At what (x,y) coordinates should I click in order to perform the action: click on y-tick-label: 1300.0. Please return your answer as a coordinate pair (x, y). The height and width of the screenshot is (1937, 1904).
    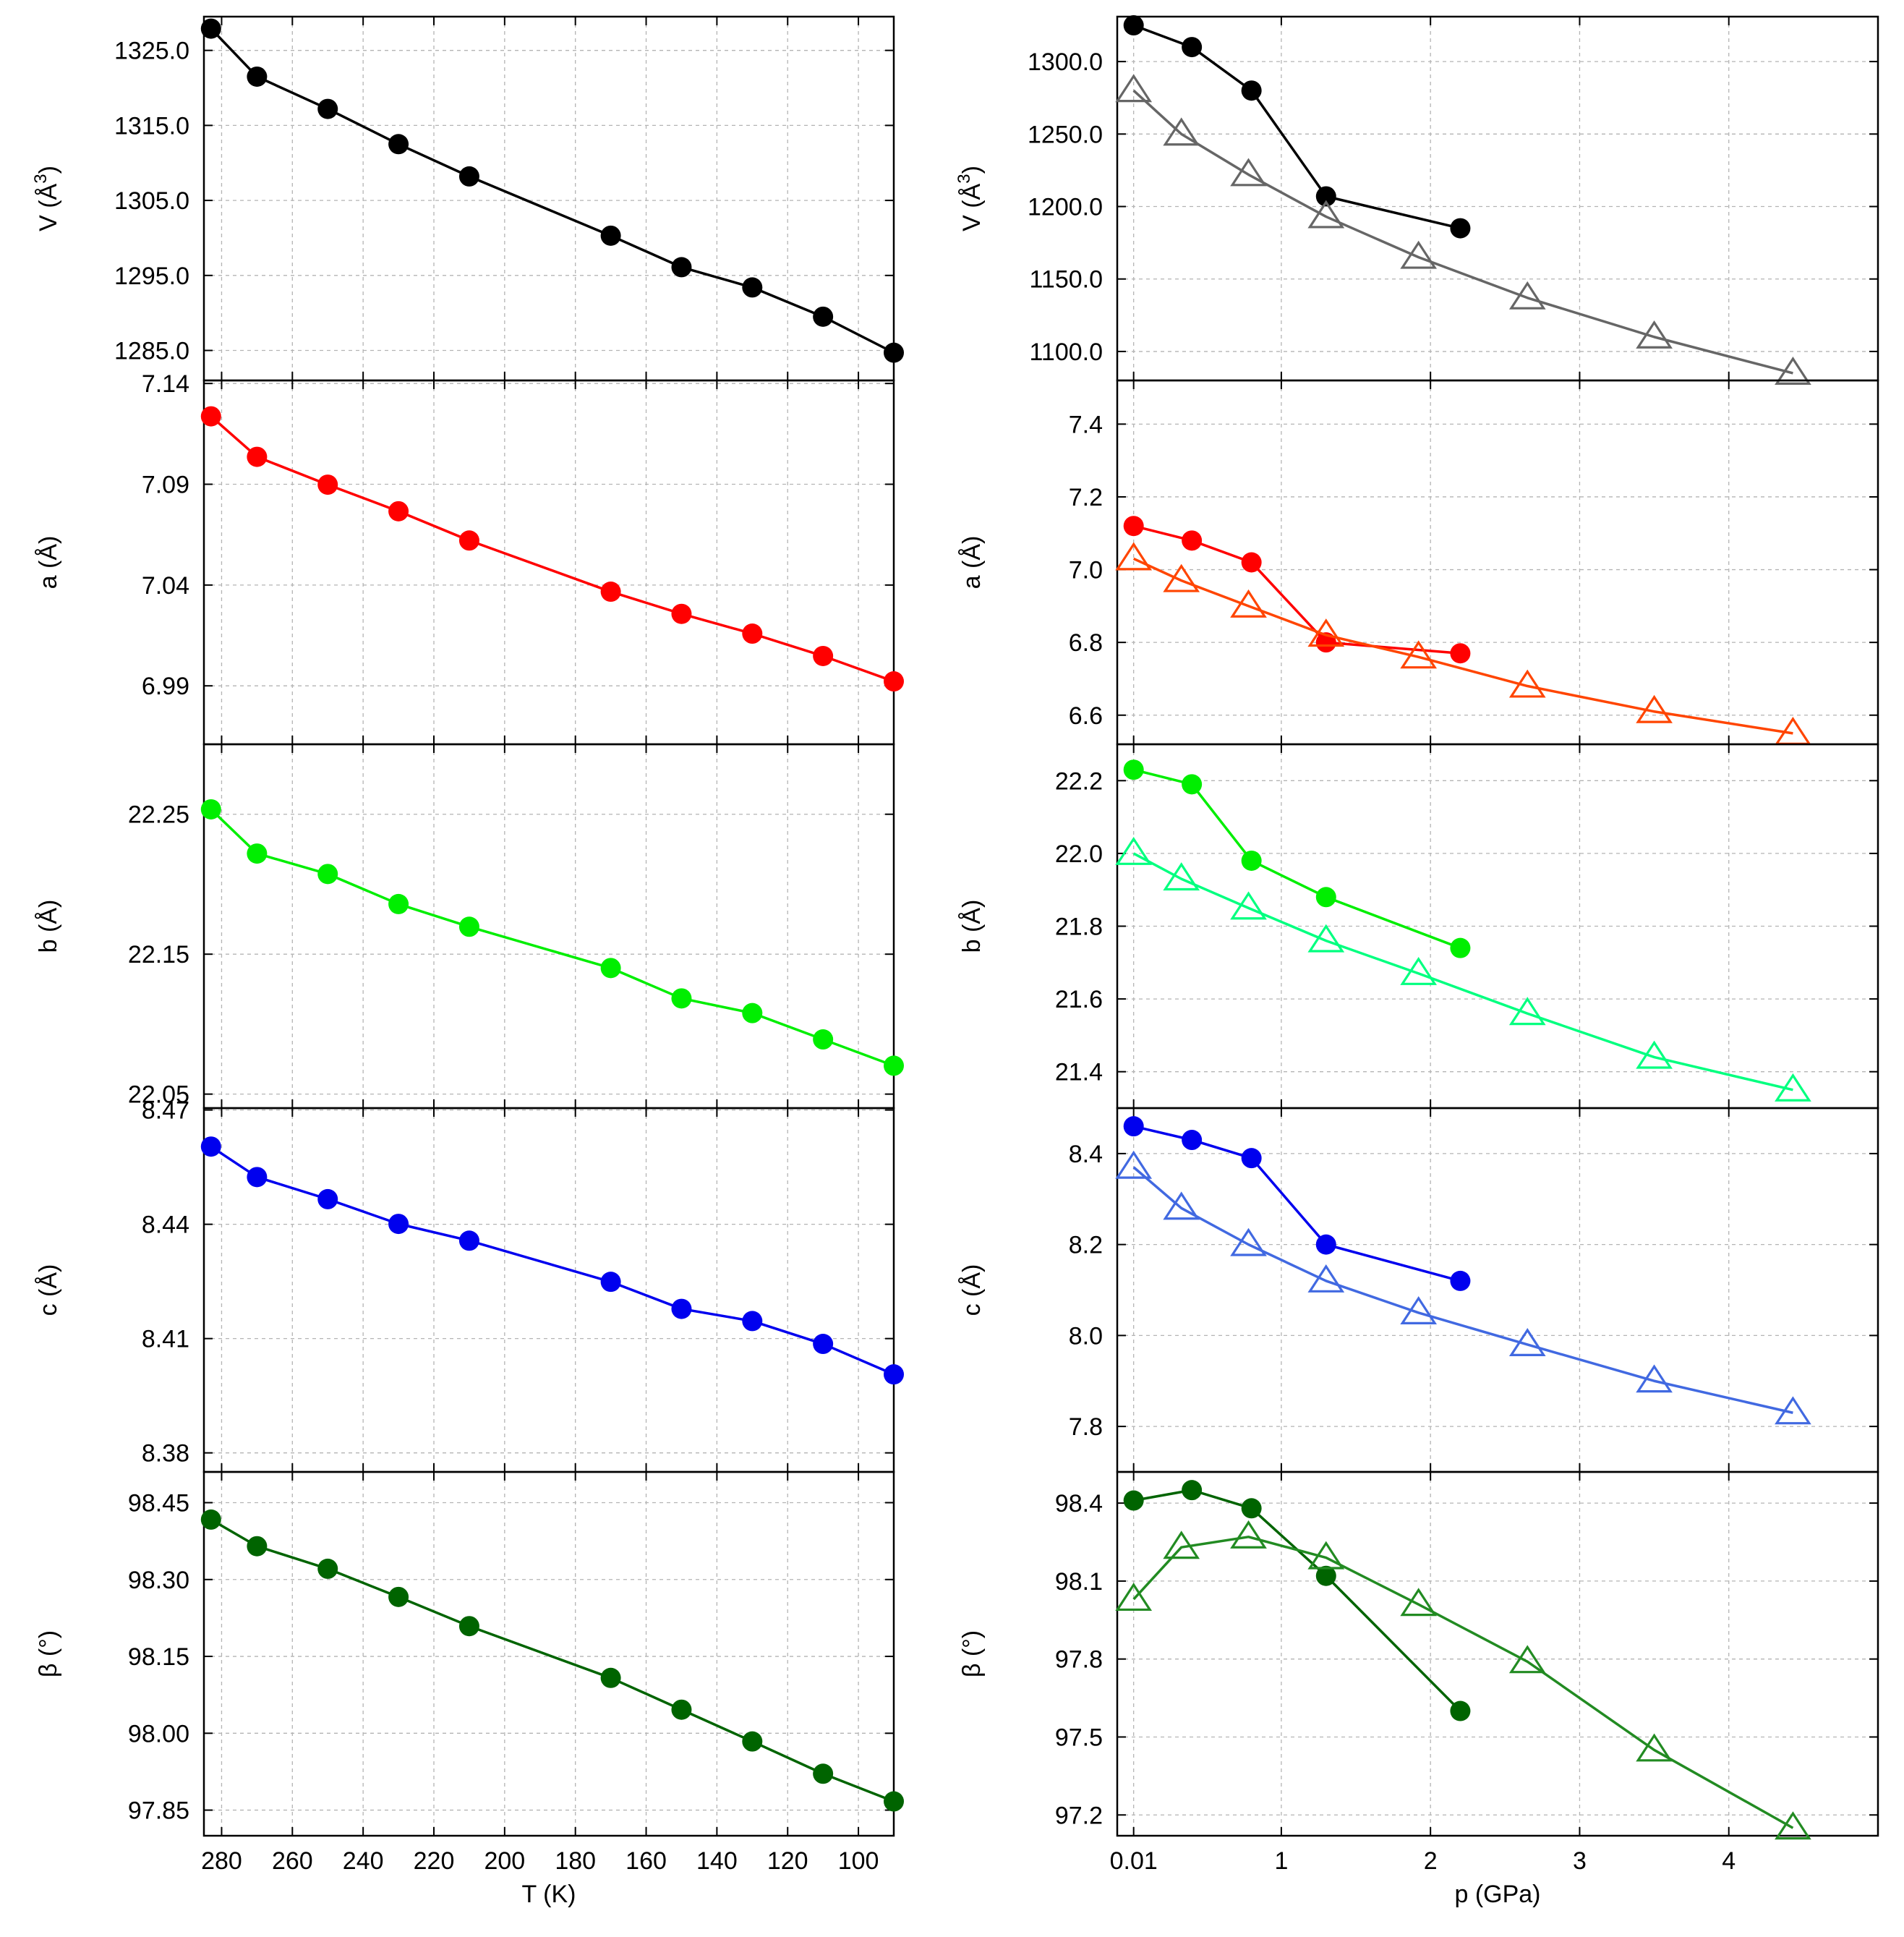
    Looking at the image, I should click on (1065, 62).